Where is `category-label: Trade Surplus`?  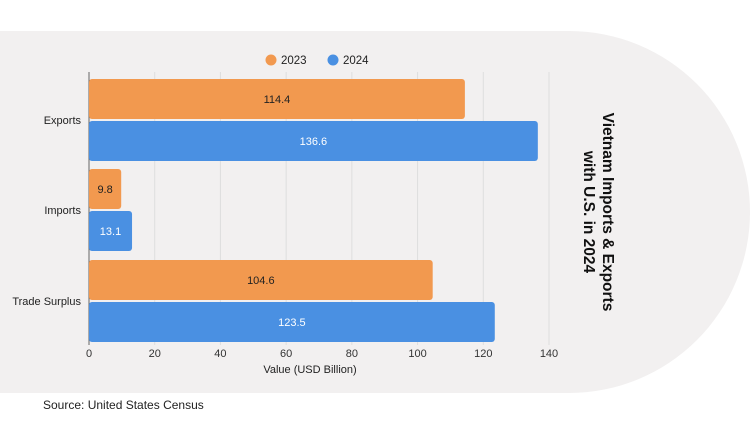
category-label: Trade Surplus is located at coordinates (46, 302).